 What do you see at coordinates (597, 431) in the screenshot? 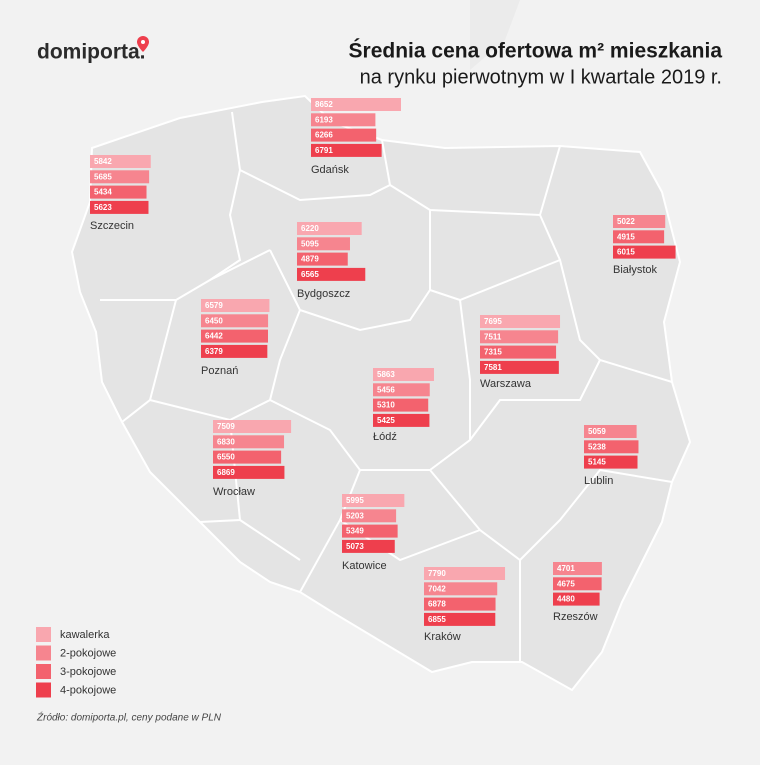
I see `bar-value: 5059` at bounding box center [597, 431].